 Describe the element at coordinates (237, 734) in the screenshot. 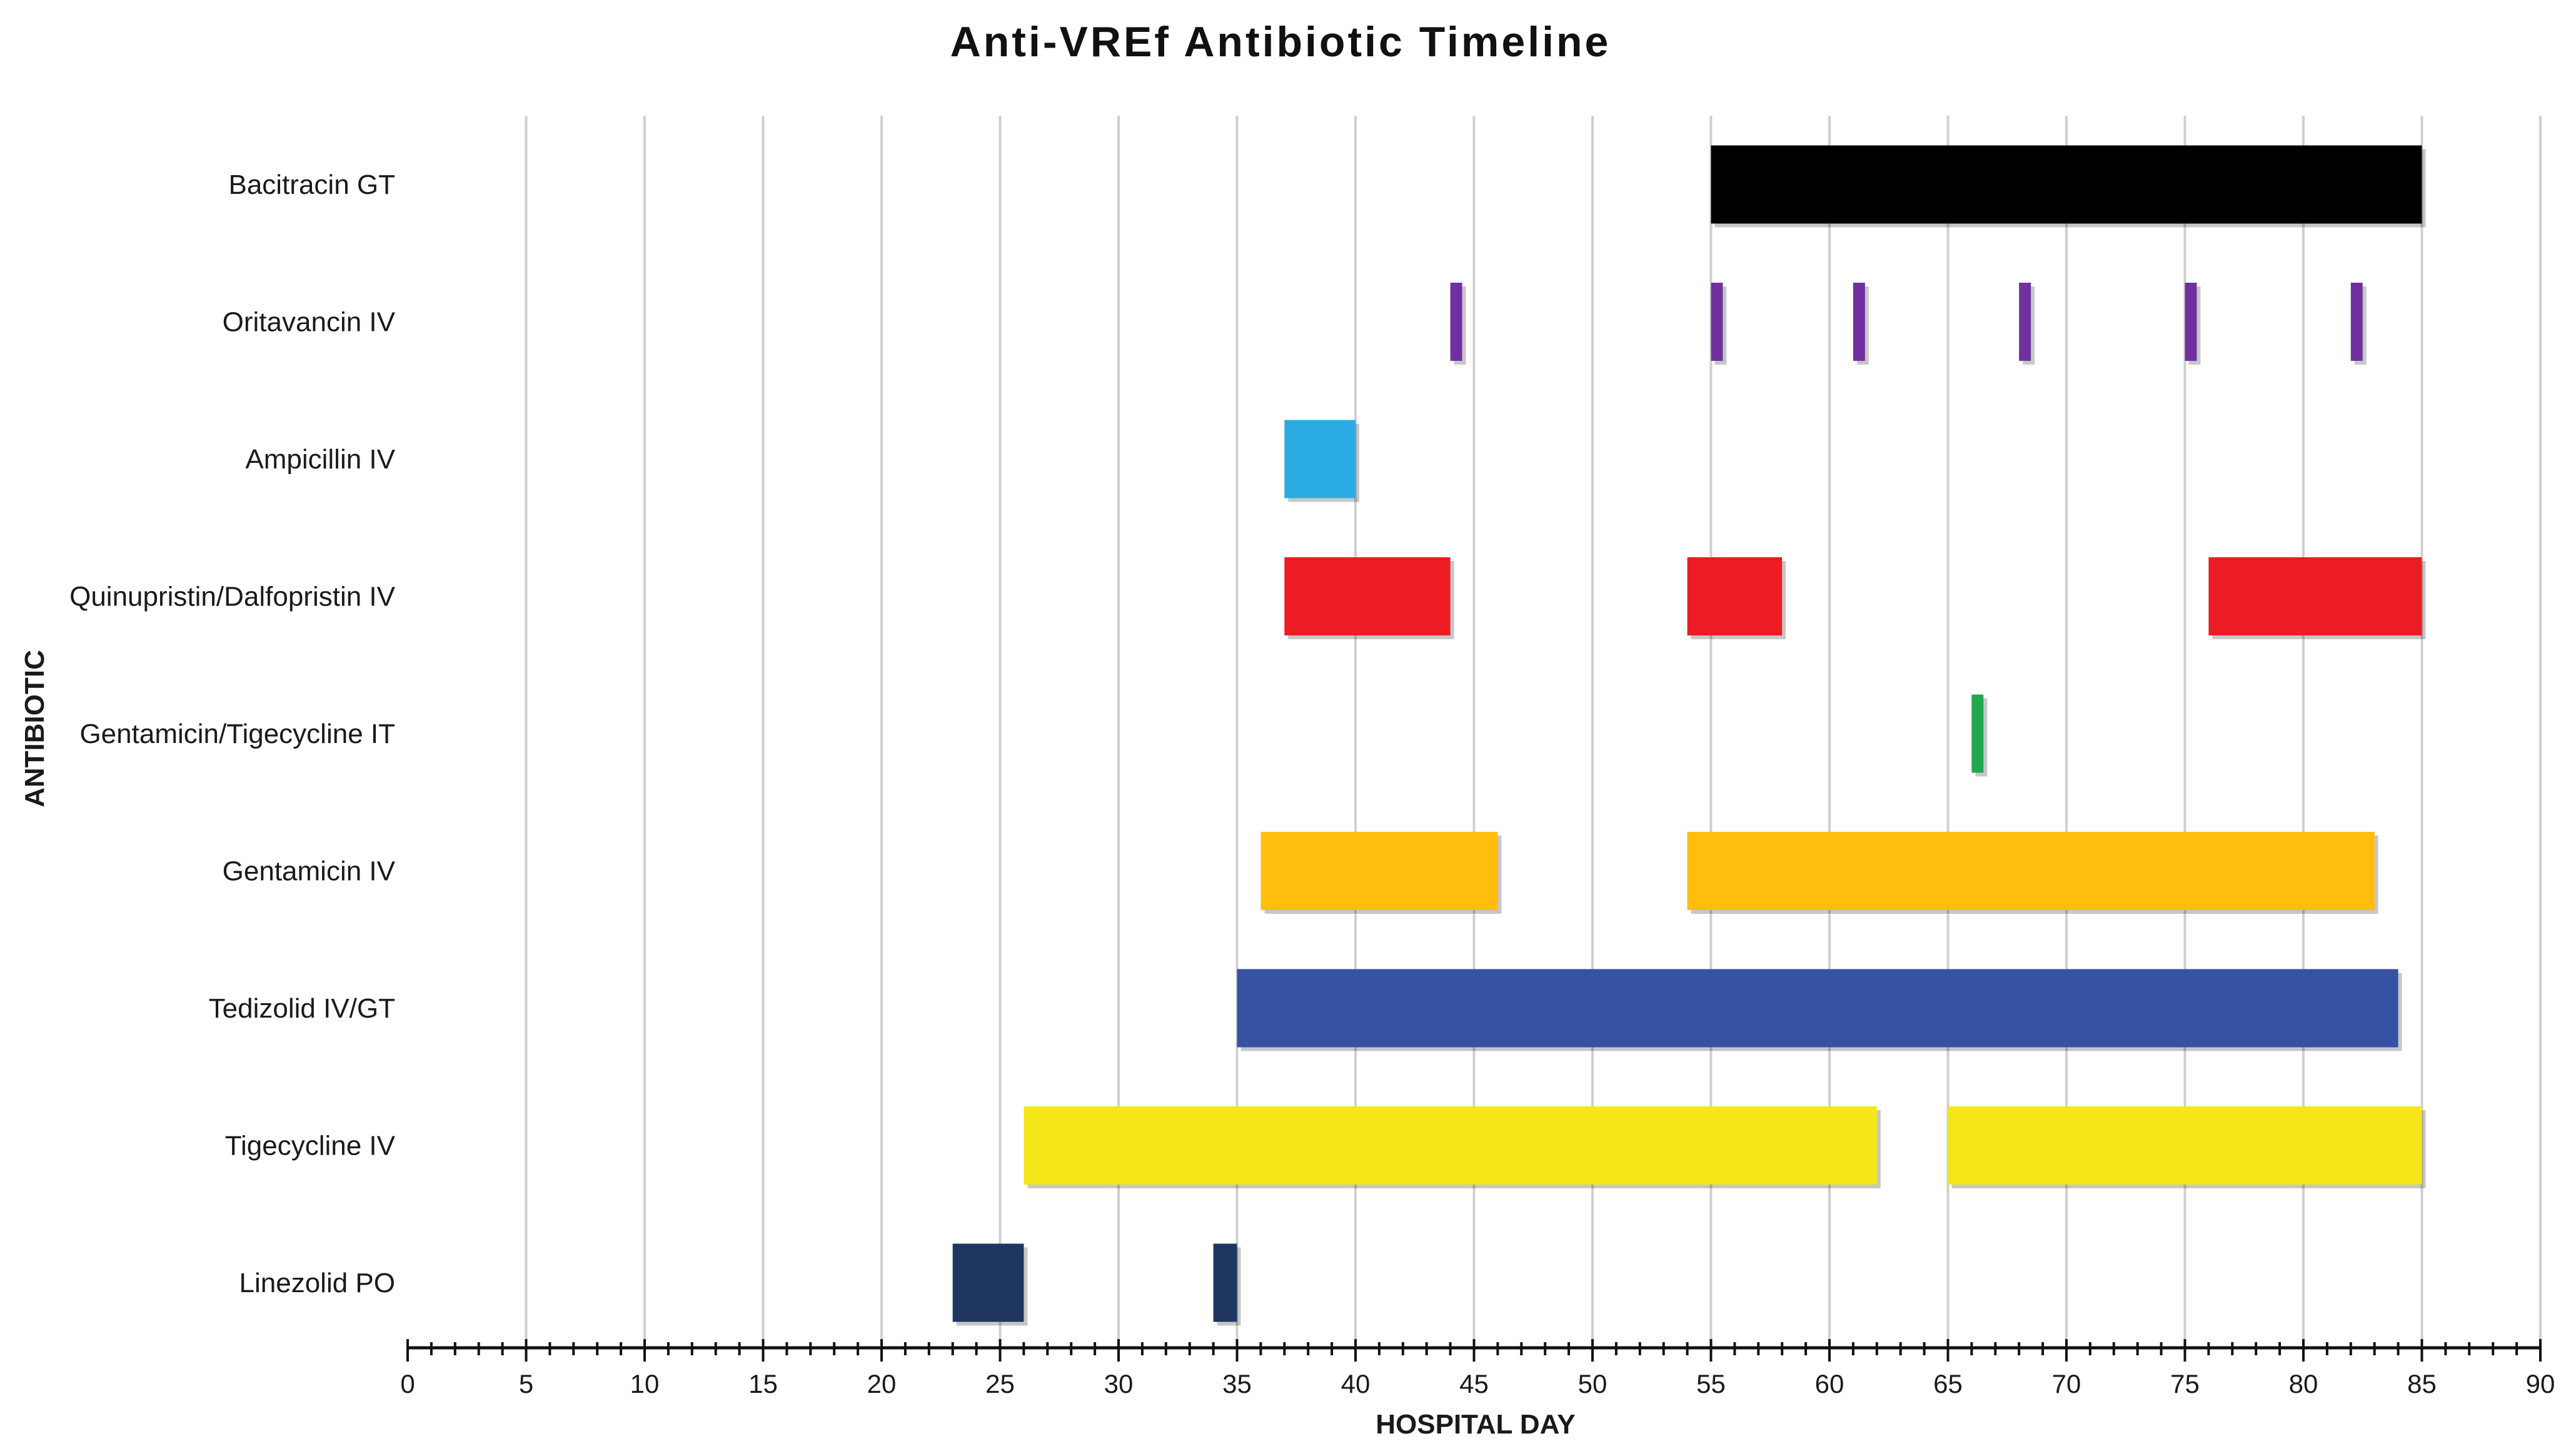

I see `category-label: Gentamicin/Tigecycline IT` at that location.